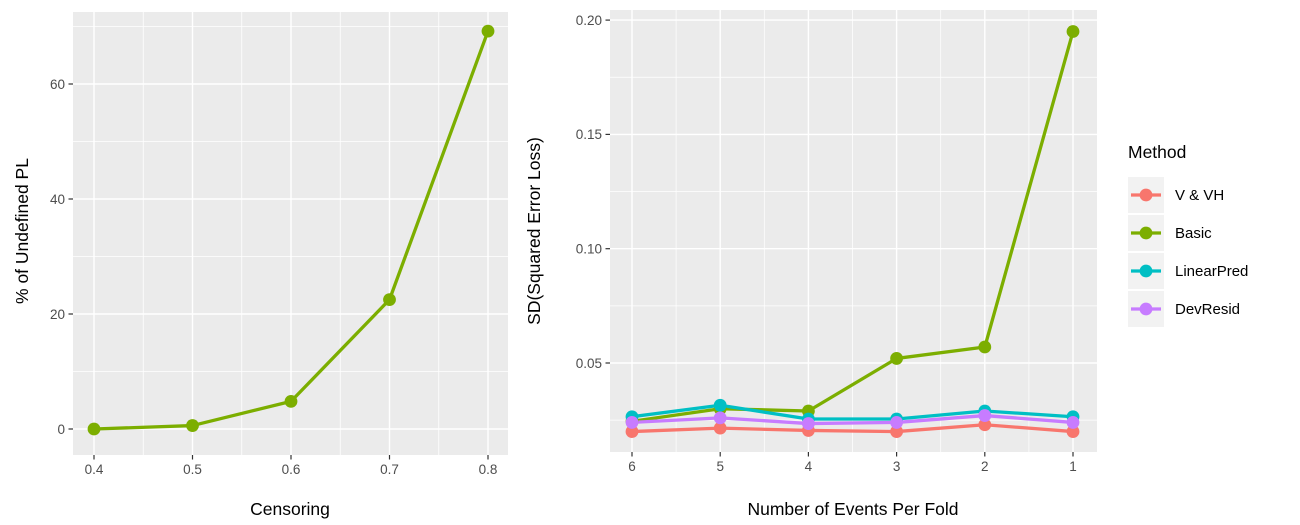 This screenshot has width=1300, height=525. I want to click on legend-key-devresid, so click(1146, 309).